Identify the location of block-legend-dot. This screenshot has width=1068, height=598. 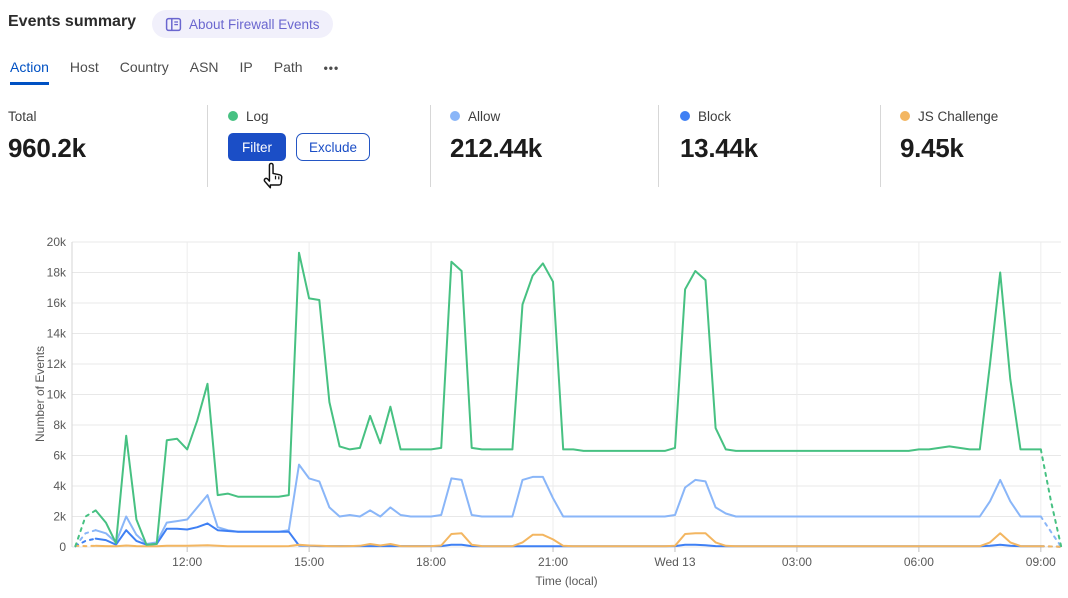
(685, 116).